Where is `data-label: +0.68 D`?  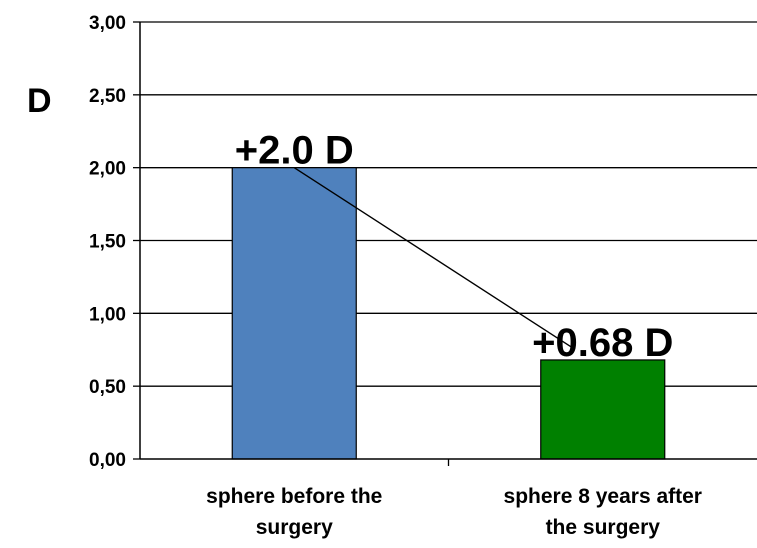
data-label: +0.68 D is located at coordinates (602, 343).